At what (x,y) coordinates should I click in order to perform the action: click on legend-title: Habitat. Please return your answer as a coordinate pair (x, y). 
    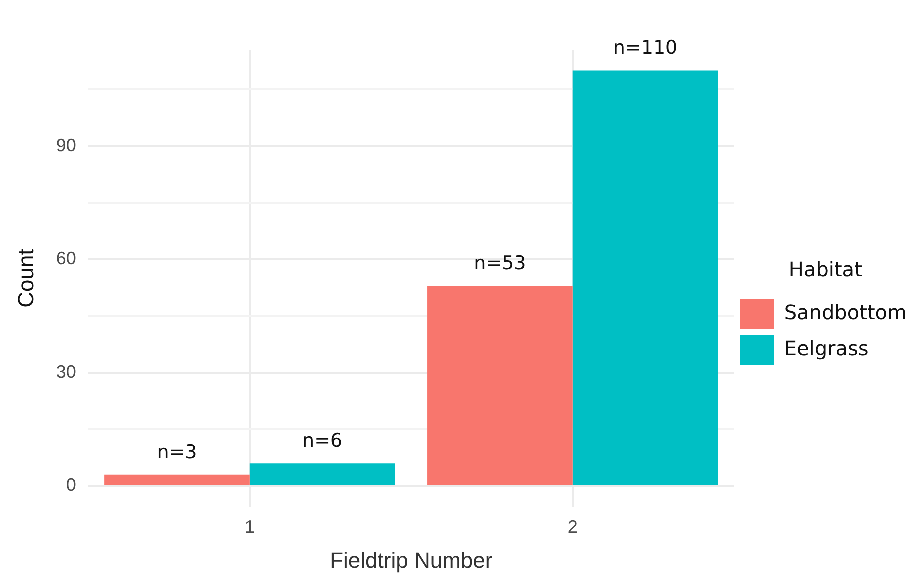
    Looking at the image, I should click on (825, 270).